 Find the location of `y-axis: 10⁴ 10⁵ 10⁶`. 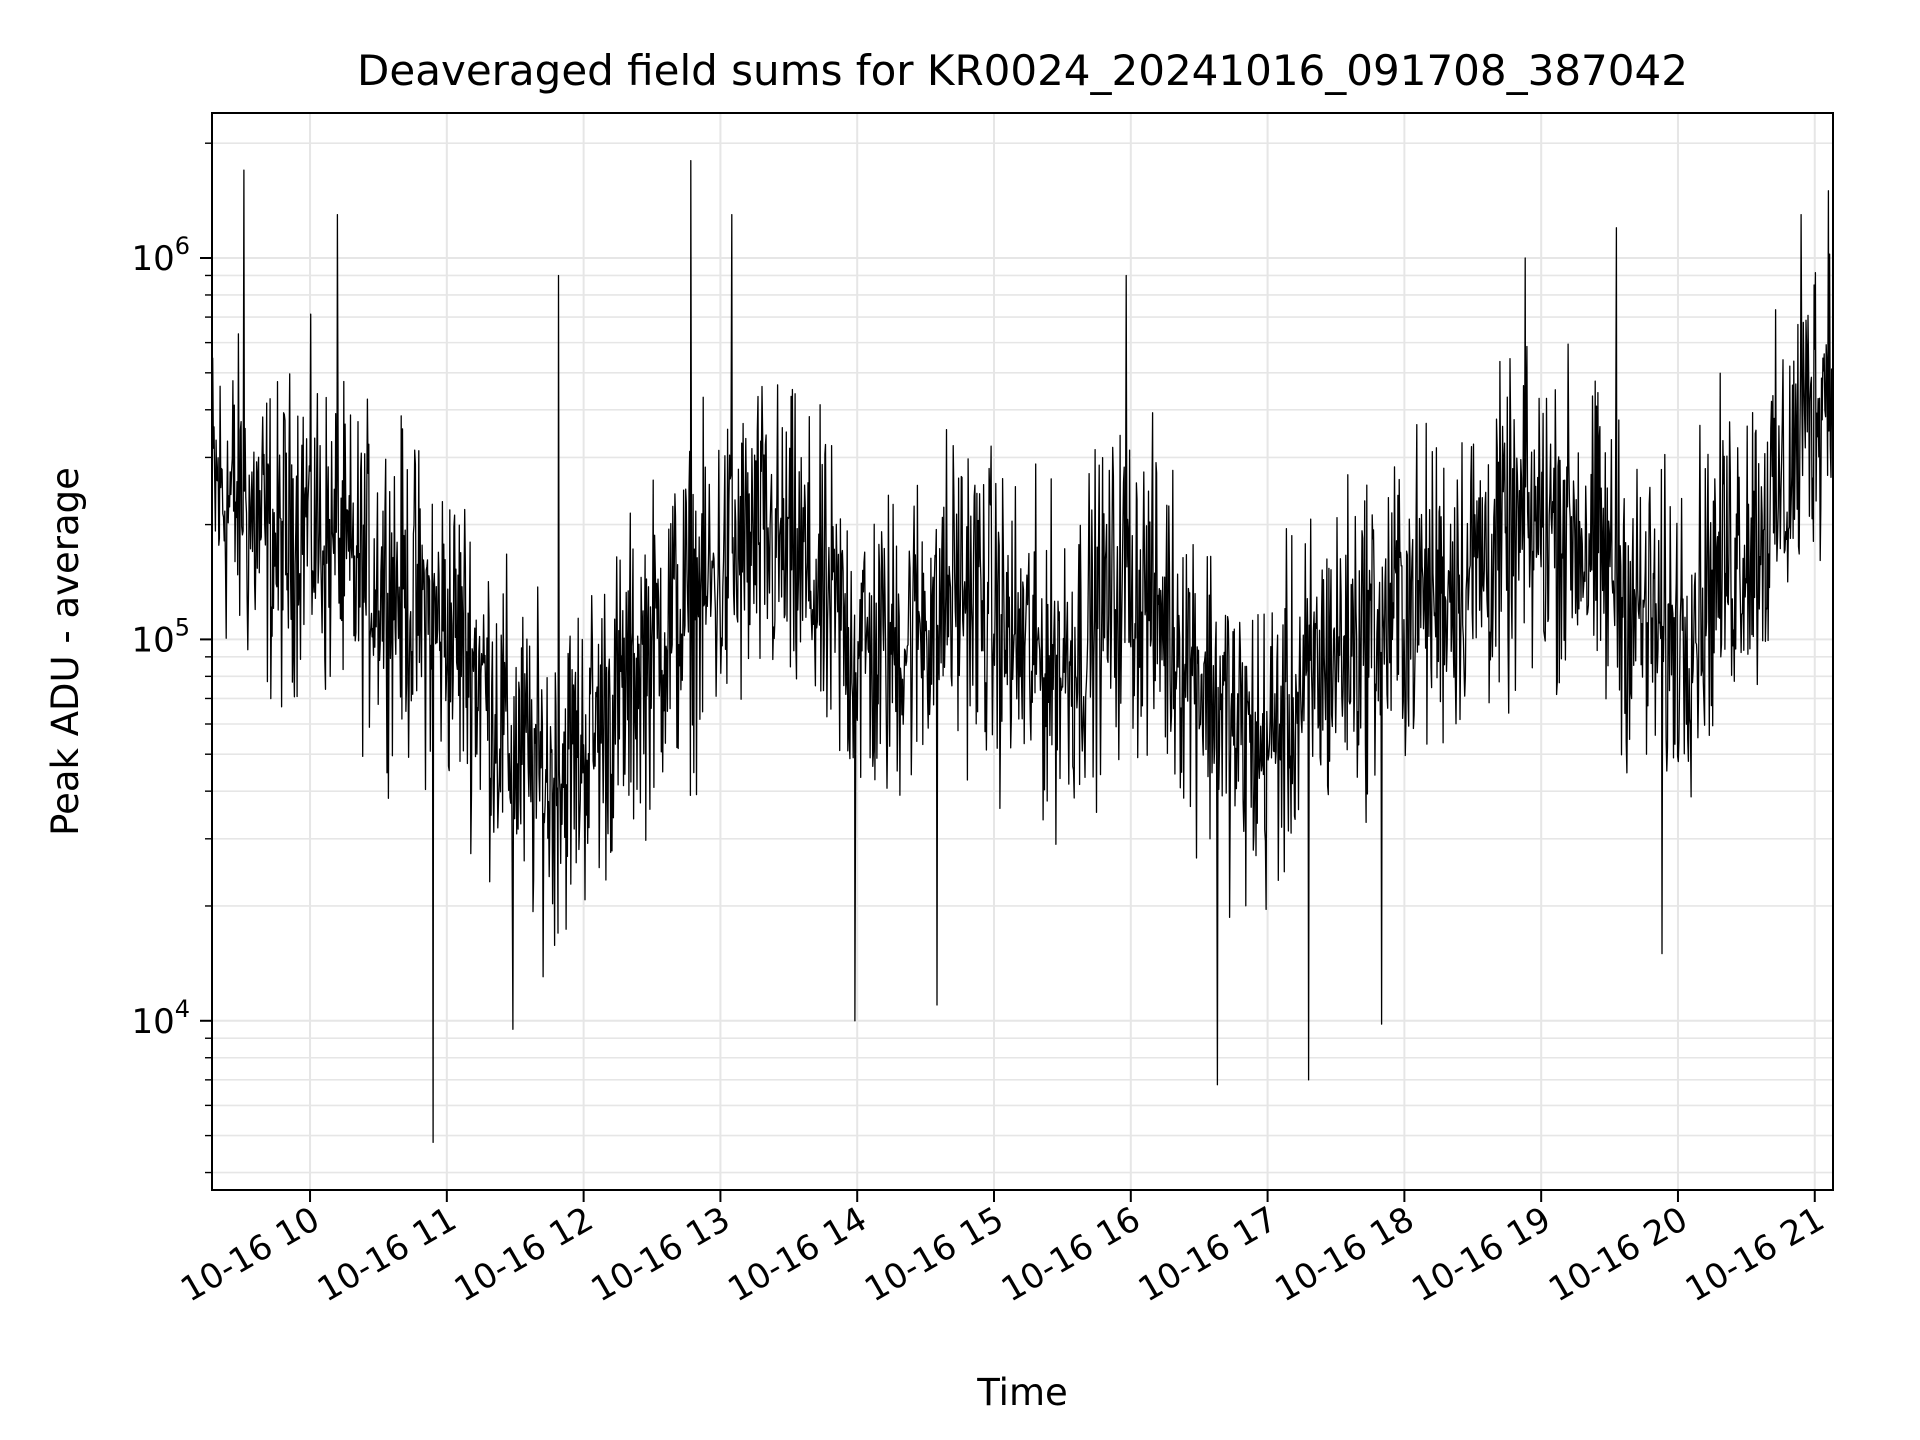

y-axis: 10⁴ 10⁵ 10⁶ is located at coordinates (171, 658).